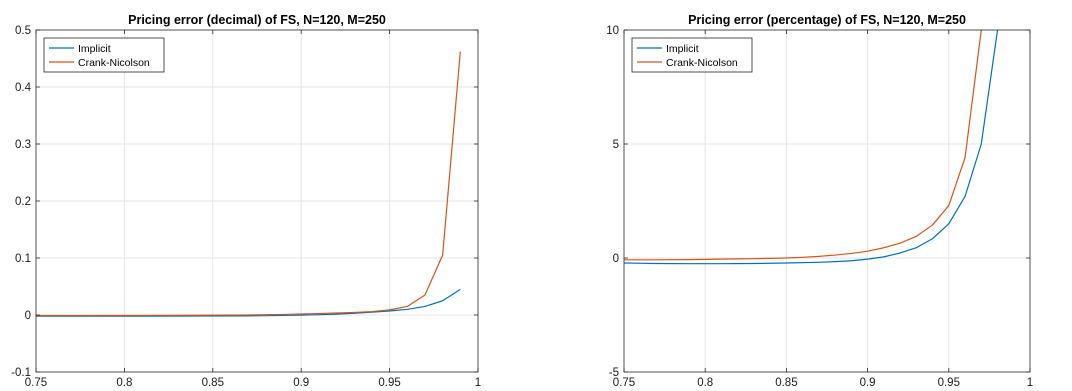 This screenshot has width=1072, height=391. What do you see at coordinates (612, 31) in the screenshot?
I see `y-tick-label: 10` at bounding box center [612, 31].